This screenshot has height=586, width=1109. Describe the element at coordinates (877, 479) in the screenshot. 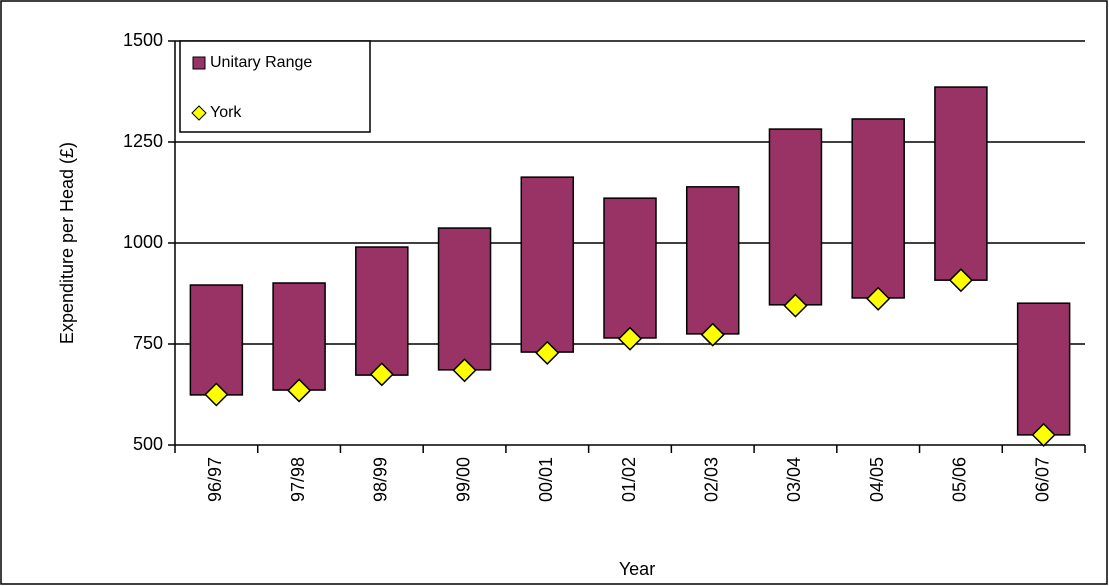

I see `x-tick-label: 04/05` at that location.